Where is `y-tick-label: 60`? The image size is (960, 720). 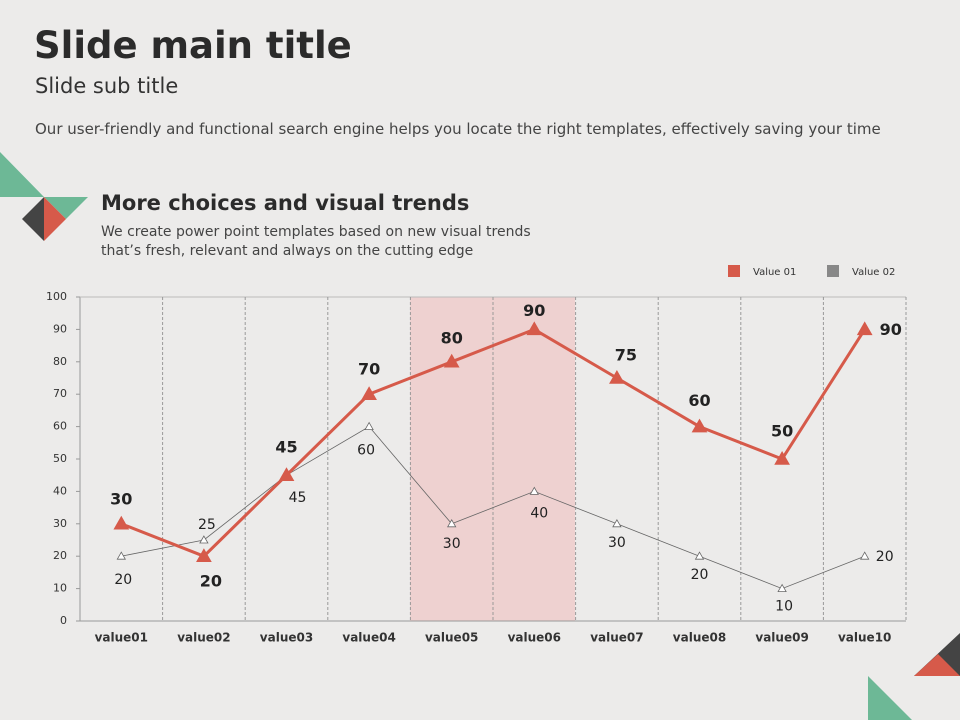 y-tick-label: 60 is located at coordinates (60, 426).